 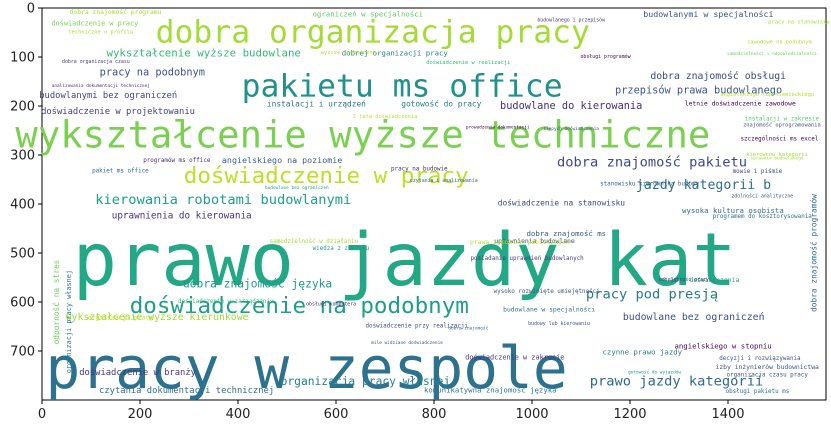 What do you see at coordinates (316, 104) in the screenshot?
I see `word: instalacji i urządzeń` at bounding box center [316, 104].